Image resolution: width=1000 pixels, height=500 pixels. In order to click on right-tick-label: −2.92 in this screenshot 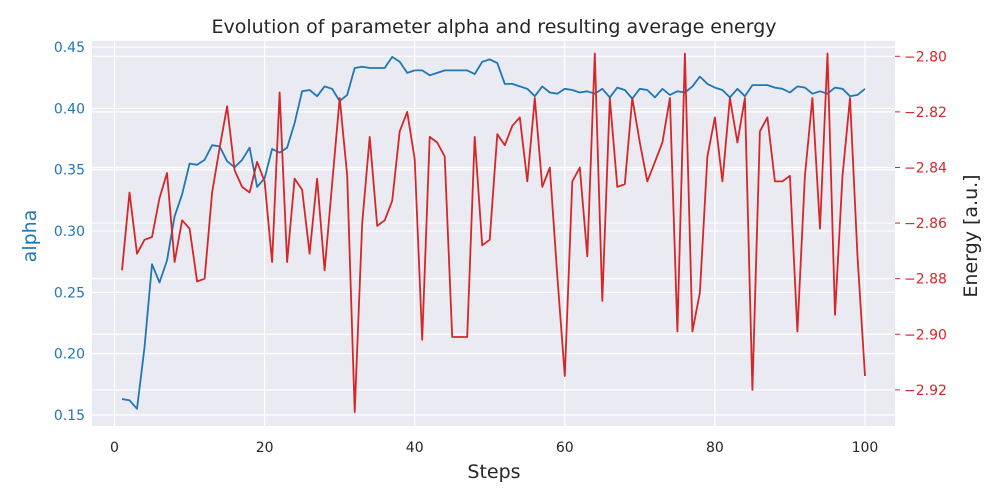, I will do `click(925, 391)`.